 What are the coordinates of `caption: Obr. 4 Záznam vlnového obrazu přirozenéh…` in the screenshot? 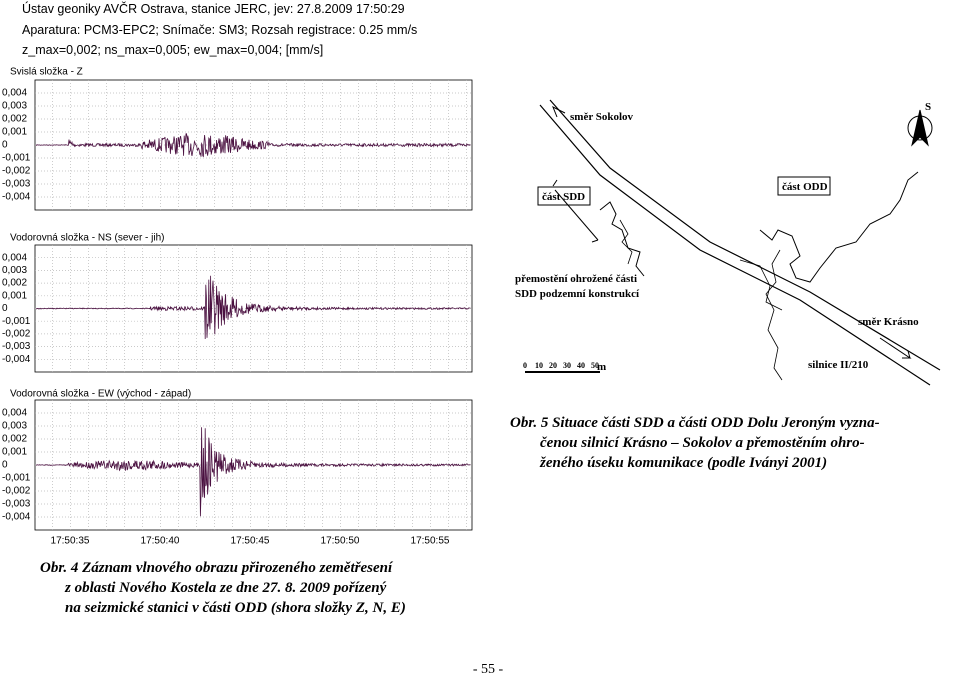 It's located at (217, 568).